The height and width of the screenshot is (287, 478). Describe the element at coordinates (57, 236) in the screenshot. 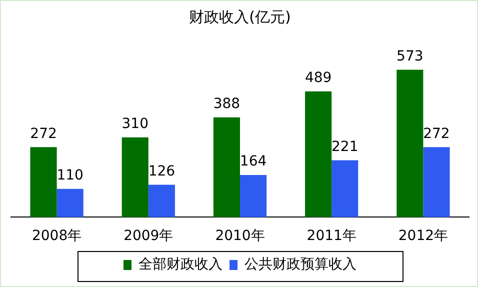

I see `x-tick-label: 2008年` at that location.